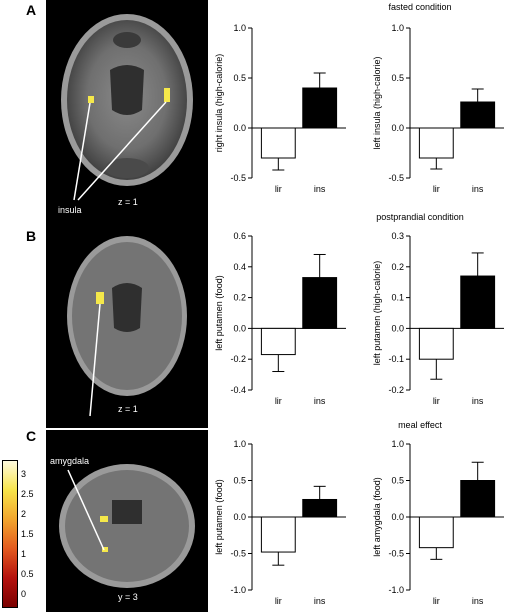 This screenshot has width=520, height=612. Describe the element at coordinates (27, 534) in the screenshot. I see `colorbar-tick-label: 1.5` at that location.